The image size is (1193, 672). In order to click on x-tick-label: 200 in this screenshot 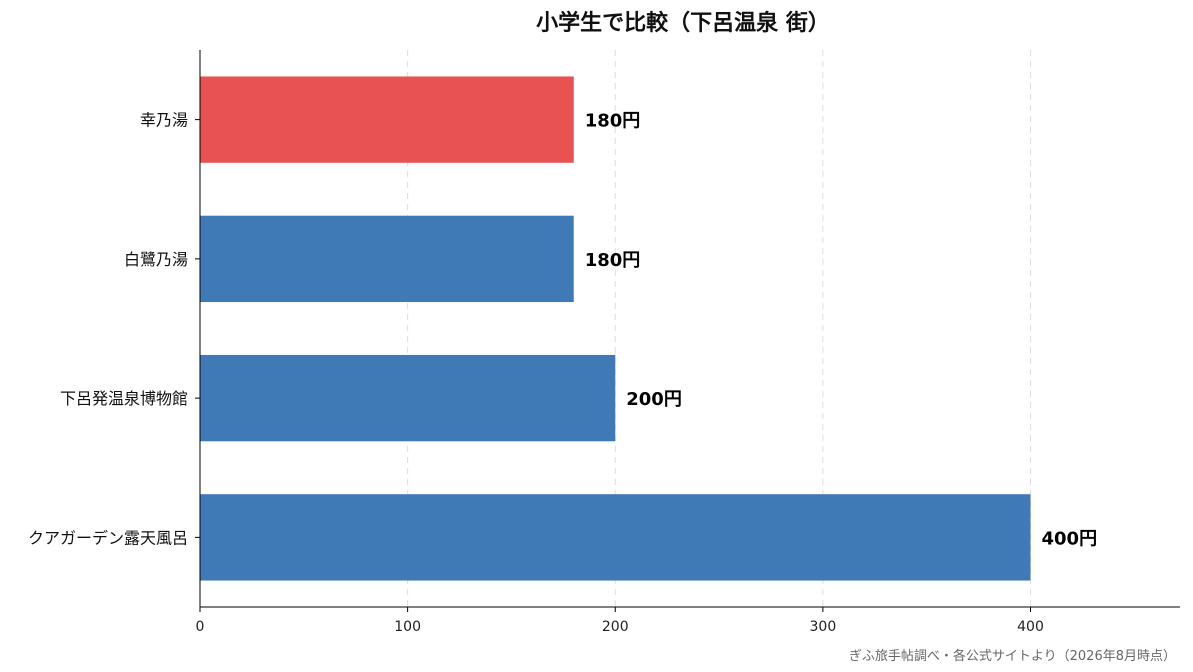, I will do `click(615, 627)`.